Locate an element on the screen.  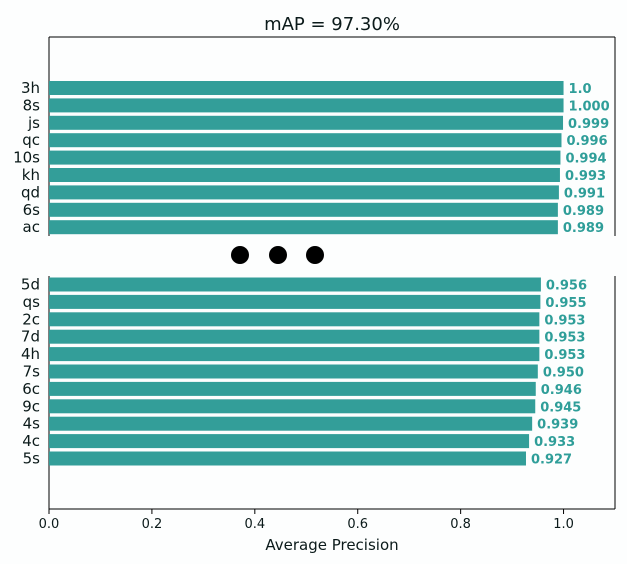
category-label-7d: 7d is located at coordinates (30, 337).